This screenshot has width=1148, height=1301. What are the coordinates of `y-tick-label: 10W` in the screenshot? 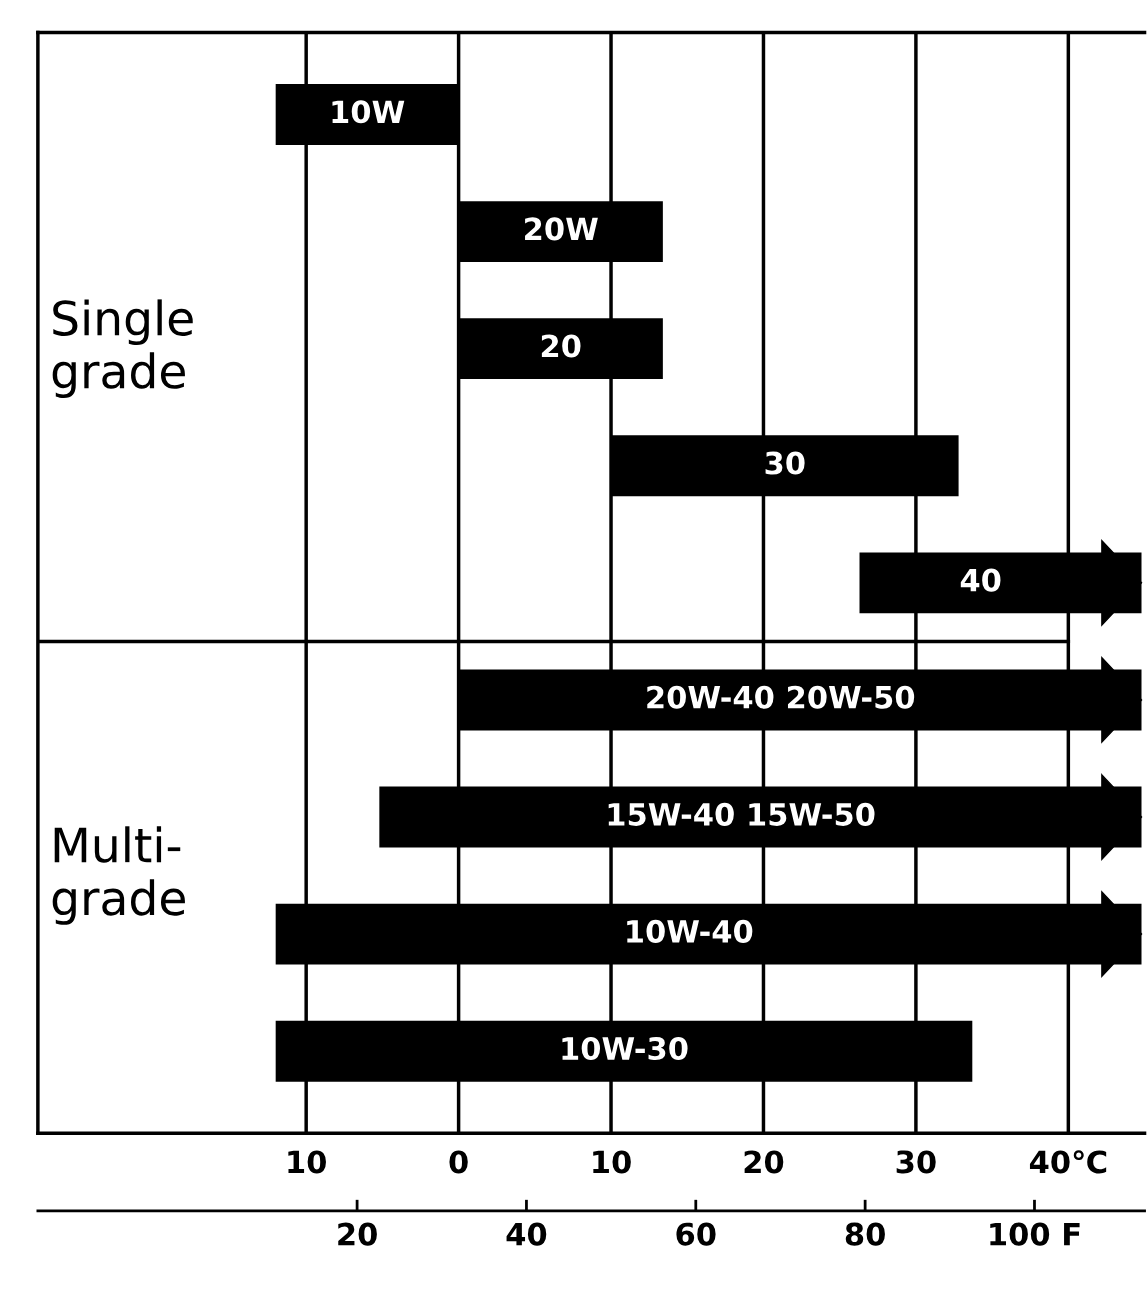 It's located at (368, 112).